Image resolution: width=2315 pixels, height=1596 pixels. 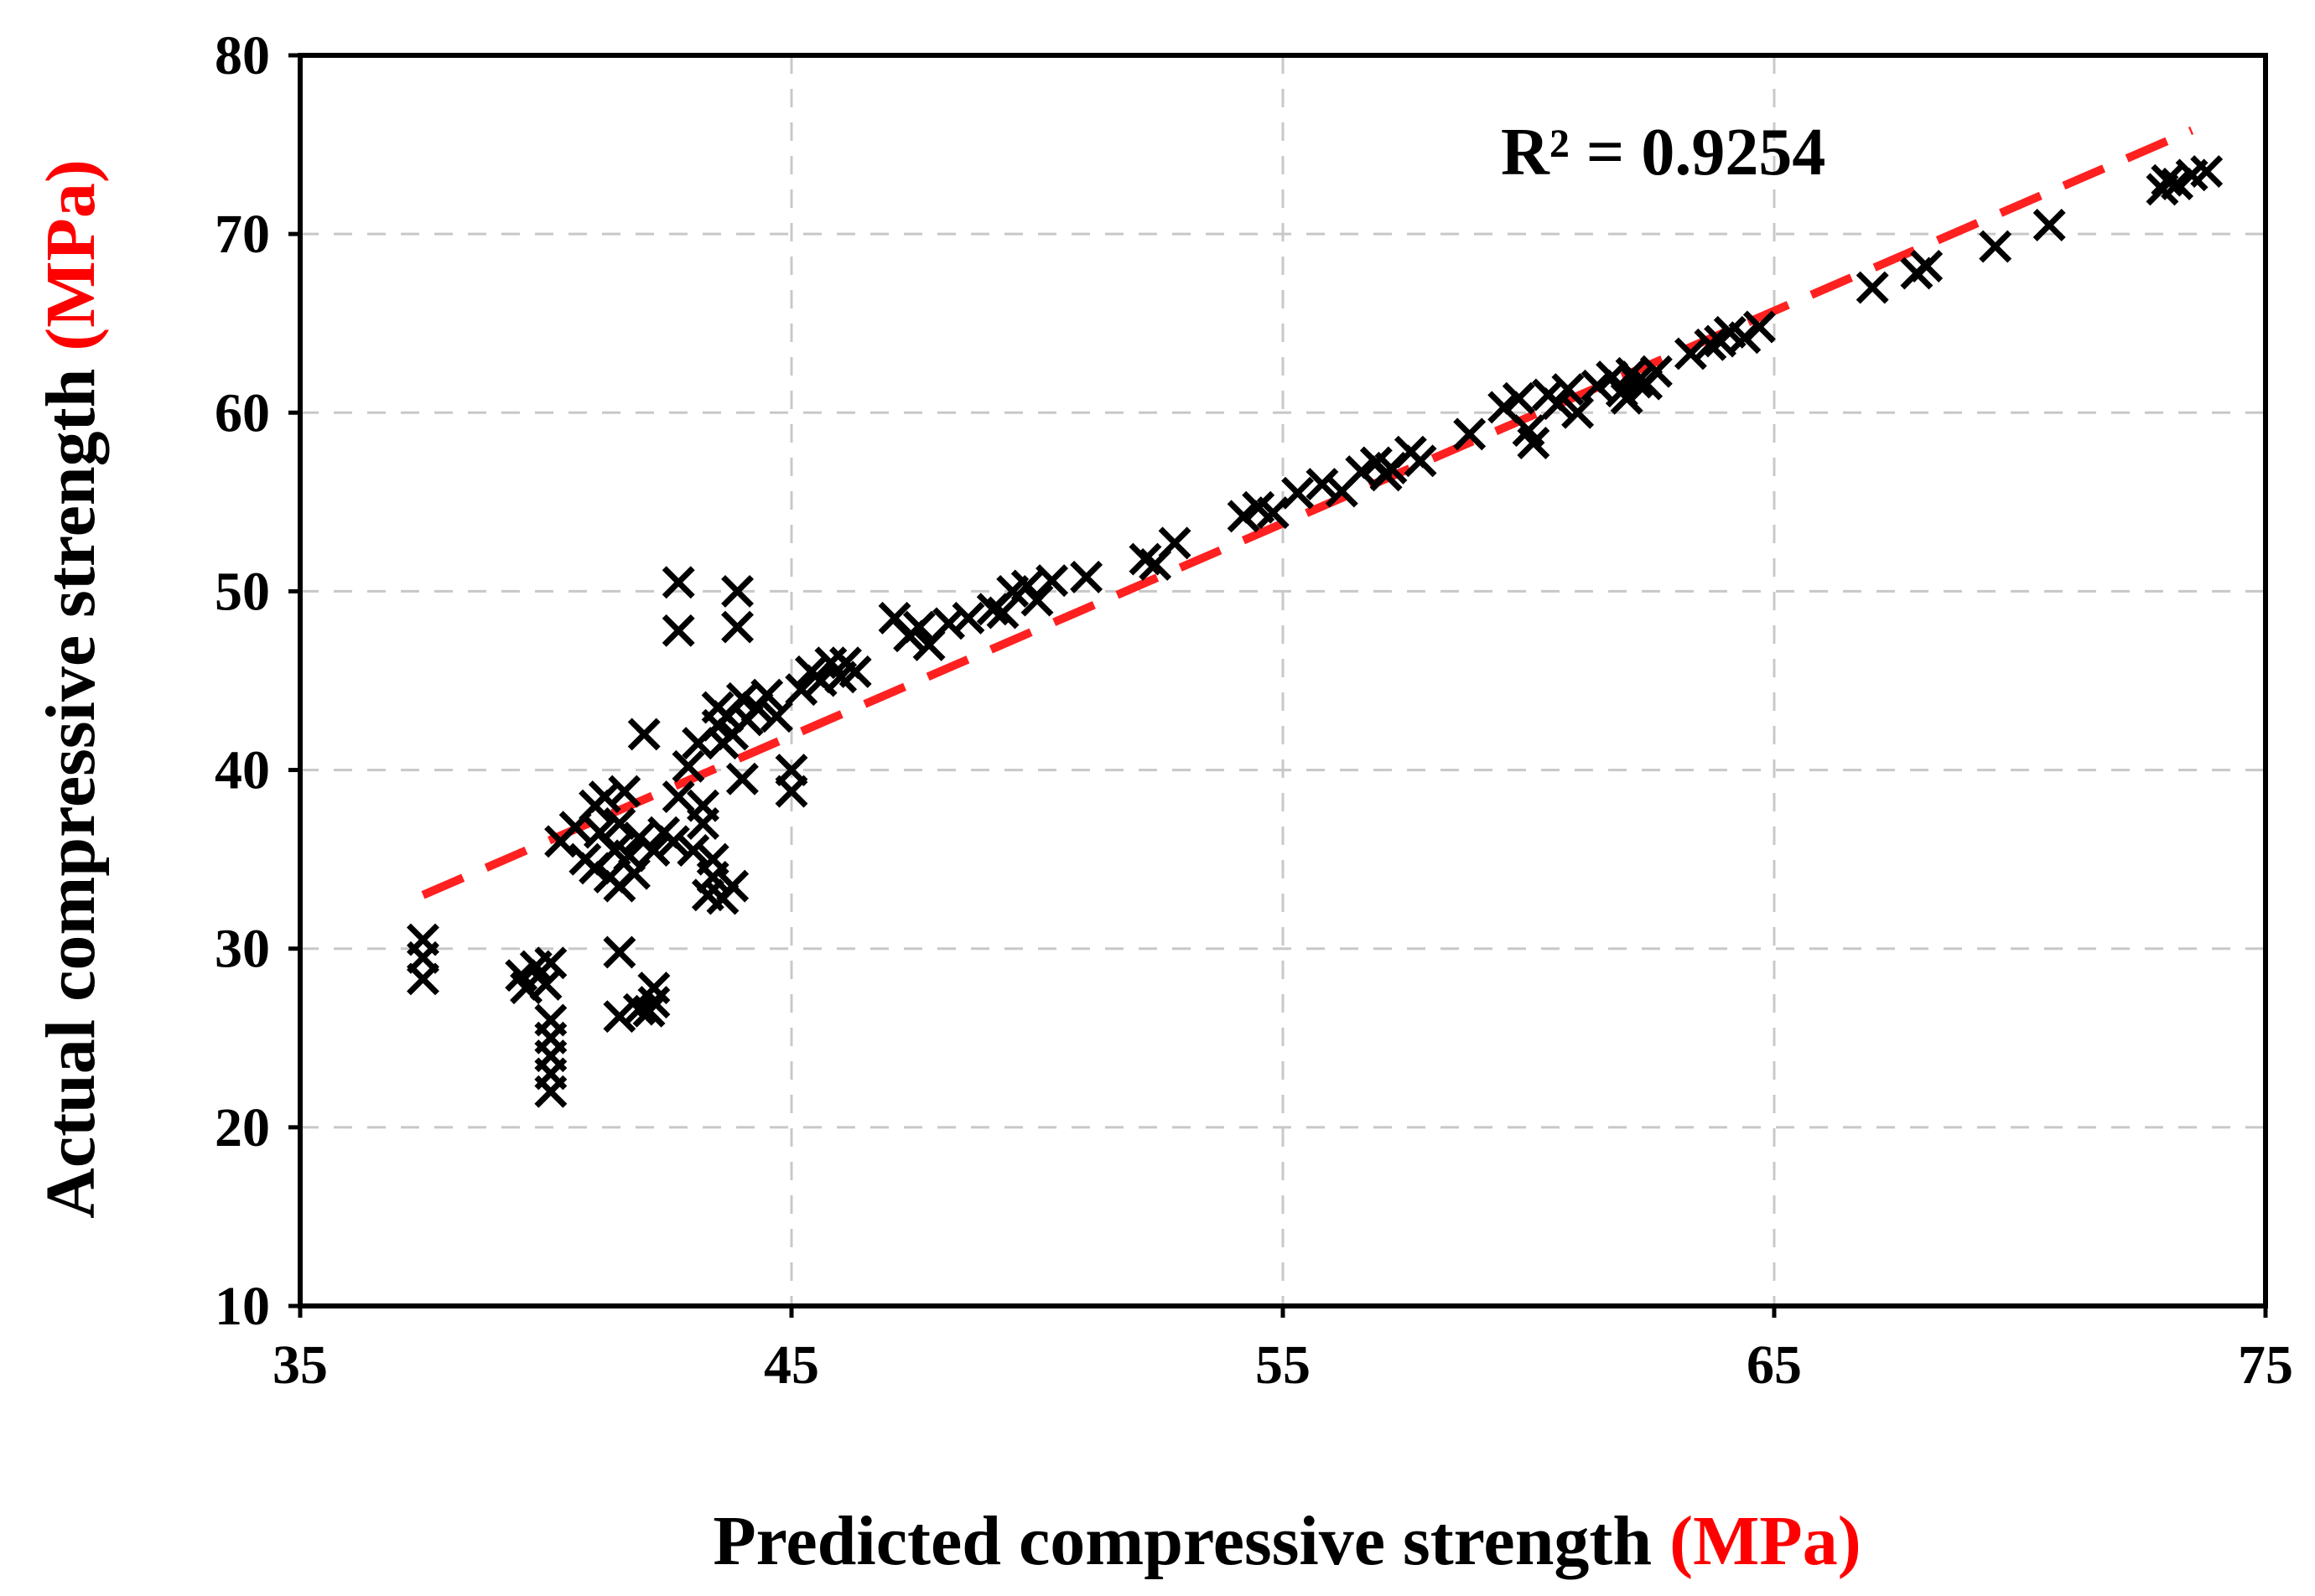 What do you see at coordinates (243, 591) in the screenshot?
I see `y-tick-label: 50` at bounding box center [243, 591].